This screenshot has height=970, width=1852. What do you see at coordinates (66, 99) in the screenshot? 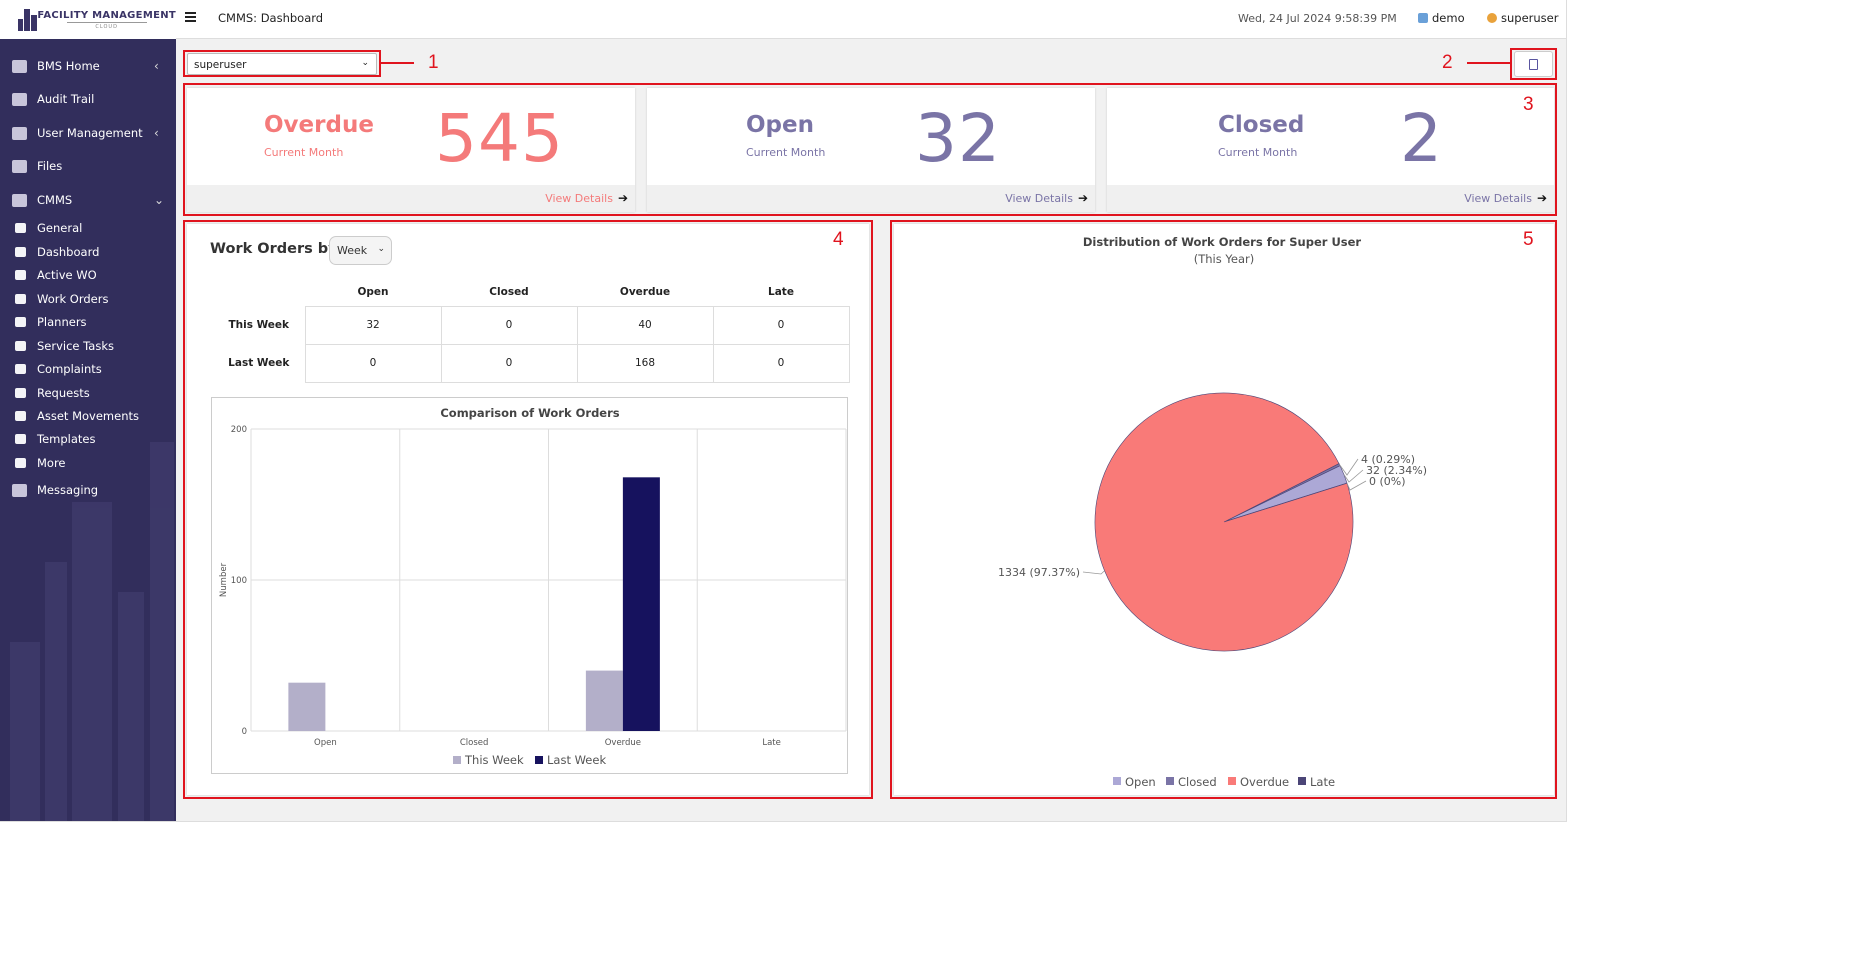
I see `sidebar-item-label: Audit Trail` at bounding box center [66, 99].